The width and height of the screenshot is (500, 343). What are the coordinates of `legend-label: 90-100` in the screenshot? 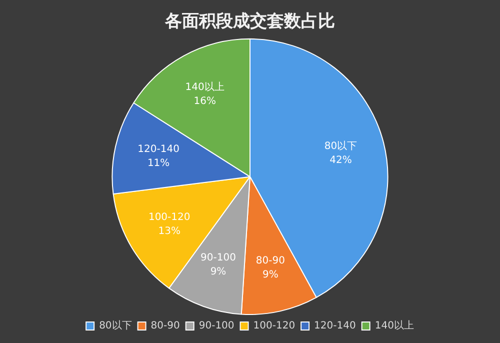 It's located at (216, 326).